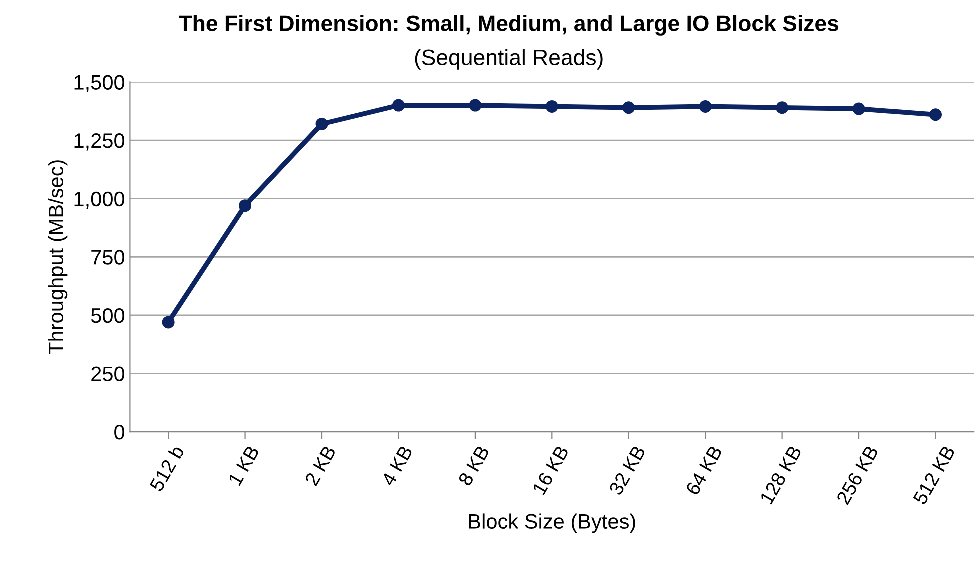 The width and height of the screenshot is (979, 567). I want to click on y-axis-title: Throughput (MB/sec), so click(58, 257).